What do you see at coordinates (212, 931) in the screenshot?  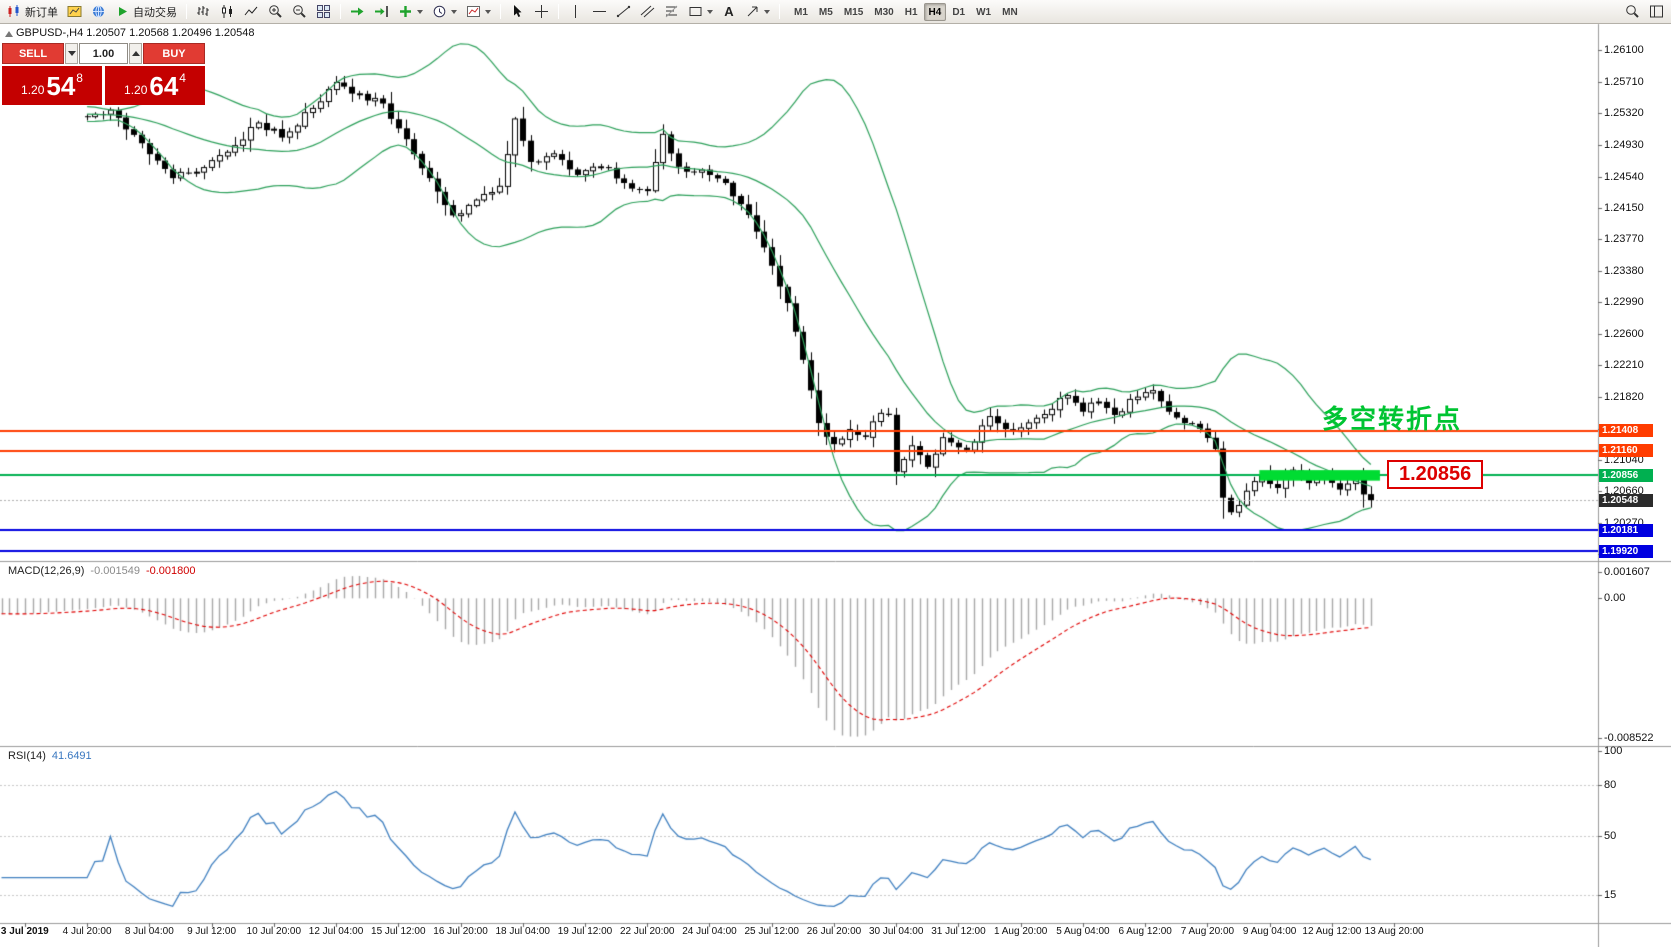 I see `time-axis-label: 9 Jul 12:00` at bounding box center [212, 931].